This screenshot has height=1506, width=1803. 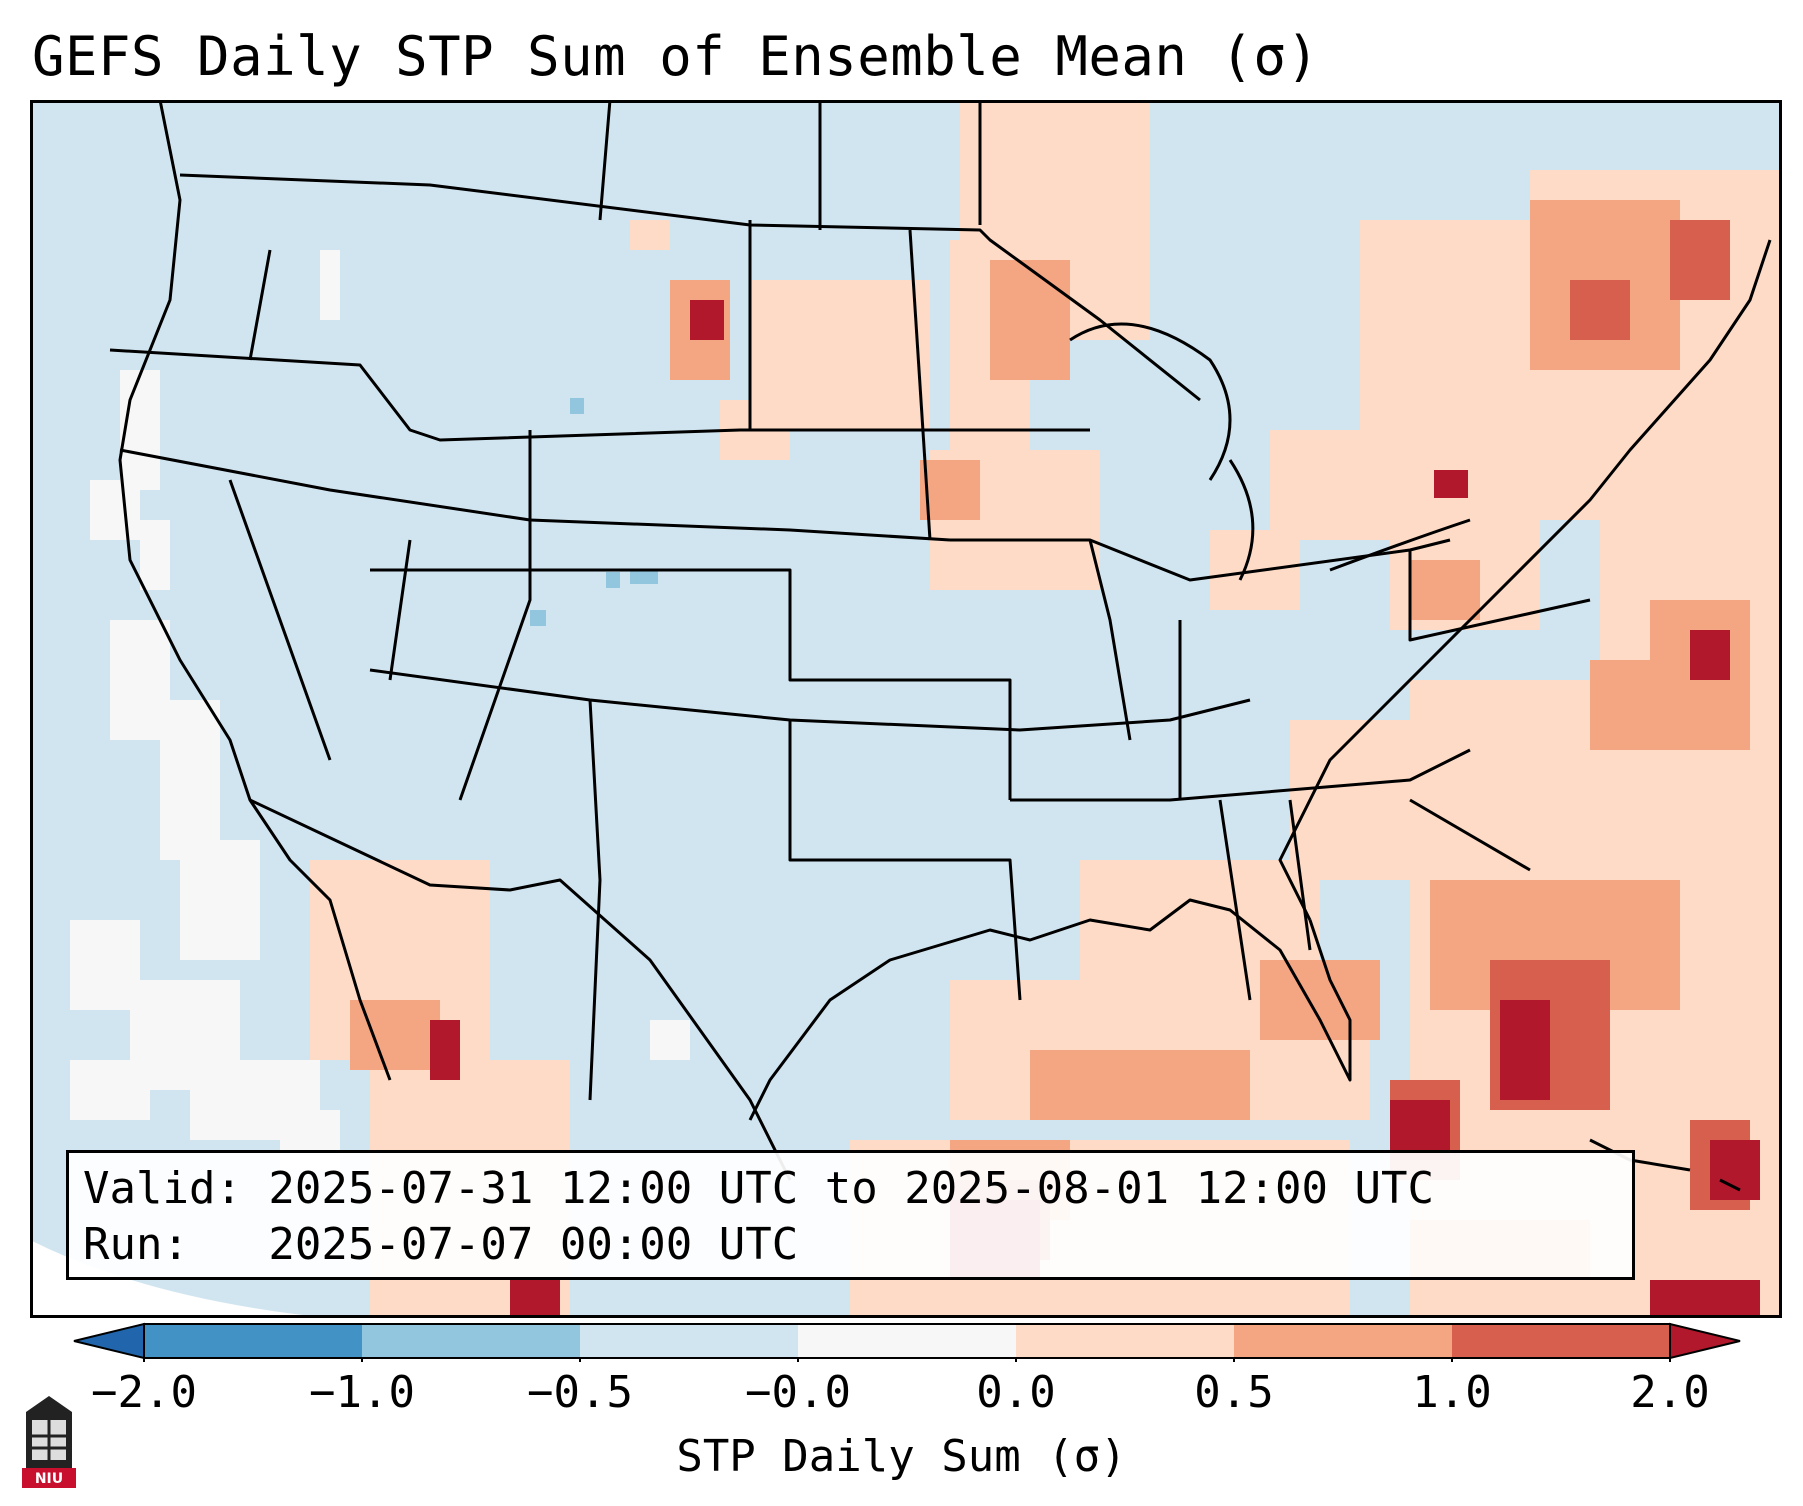 What do you see at coordinates (676, 56) in the screenshot?
I see `chart-title: GEFS Daily STP Sum of Ensemble Mean (σ)` at bounding box center [676, 56].